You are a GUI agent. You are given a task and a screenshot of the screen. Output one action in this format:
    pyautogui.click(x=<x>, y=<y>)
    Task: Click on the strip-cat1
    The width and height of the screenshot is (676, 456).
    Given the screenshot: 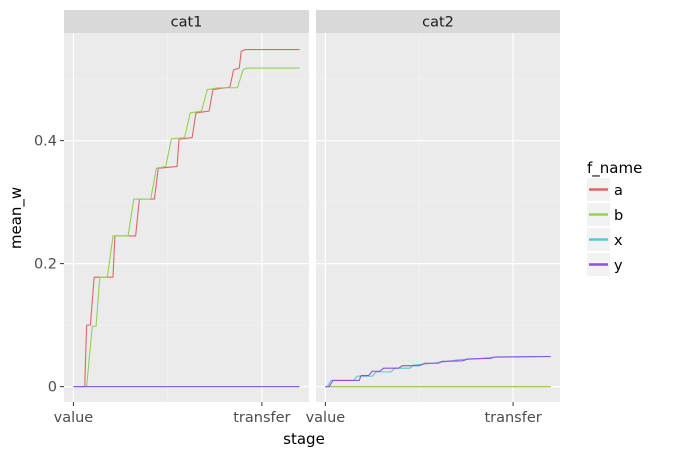 What is the action you would take?
    pyautogui.click(x=186, y=21)
    